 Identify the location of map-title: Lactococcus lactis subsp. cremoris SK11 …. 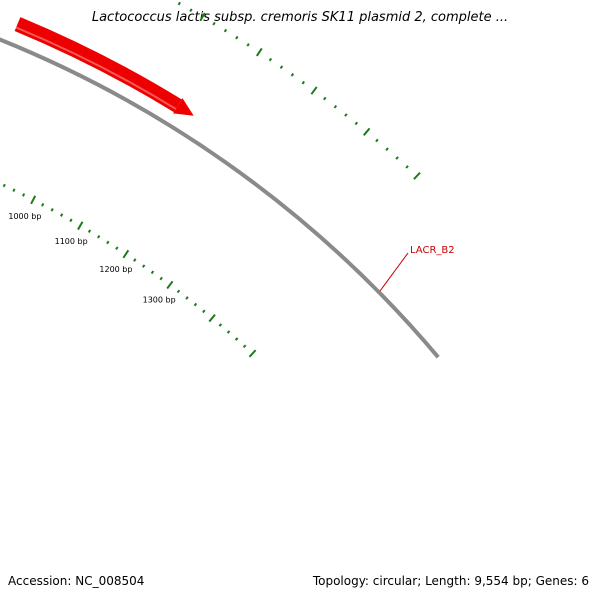
(300, 17).